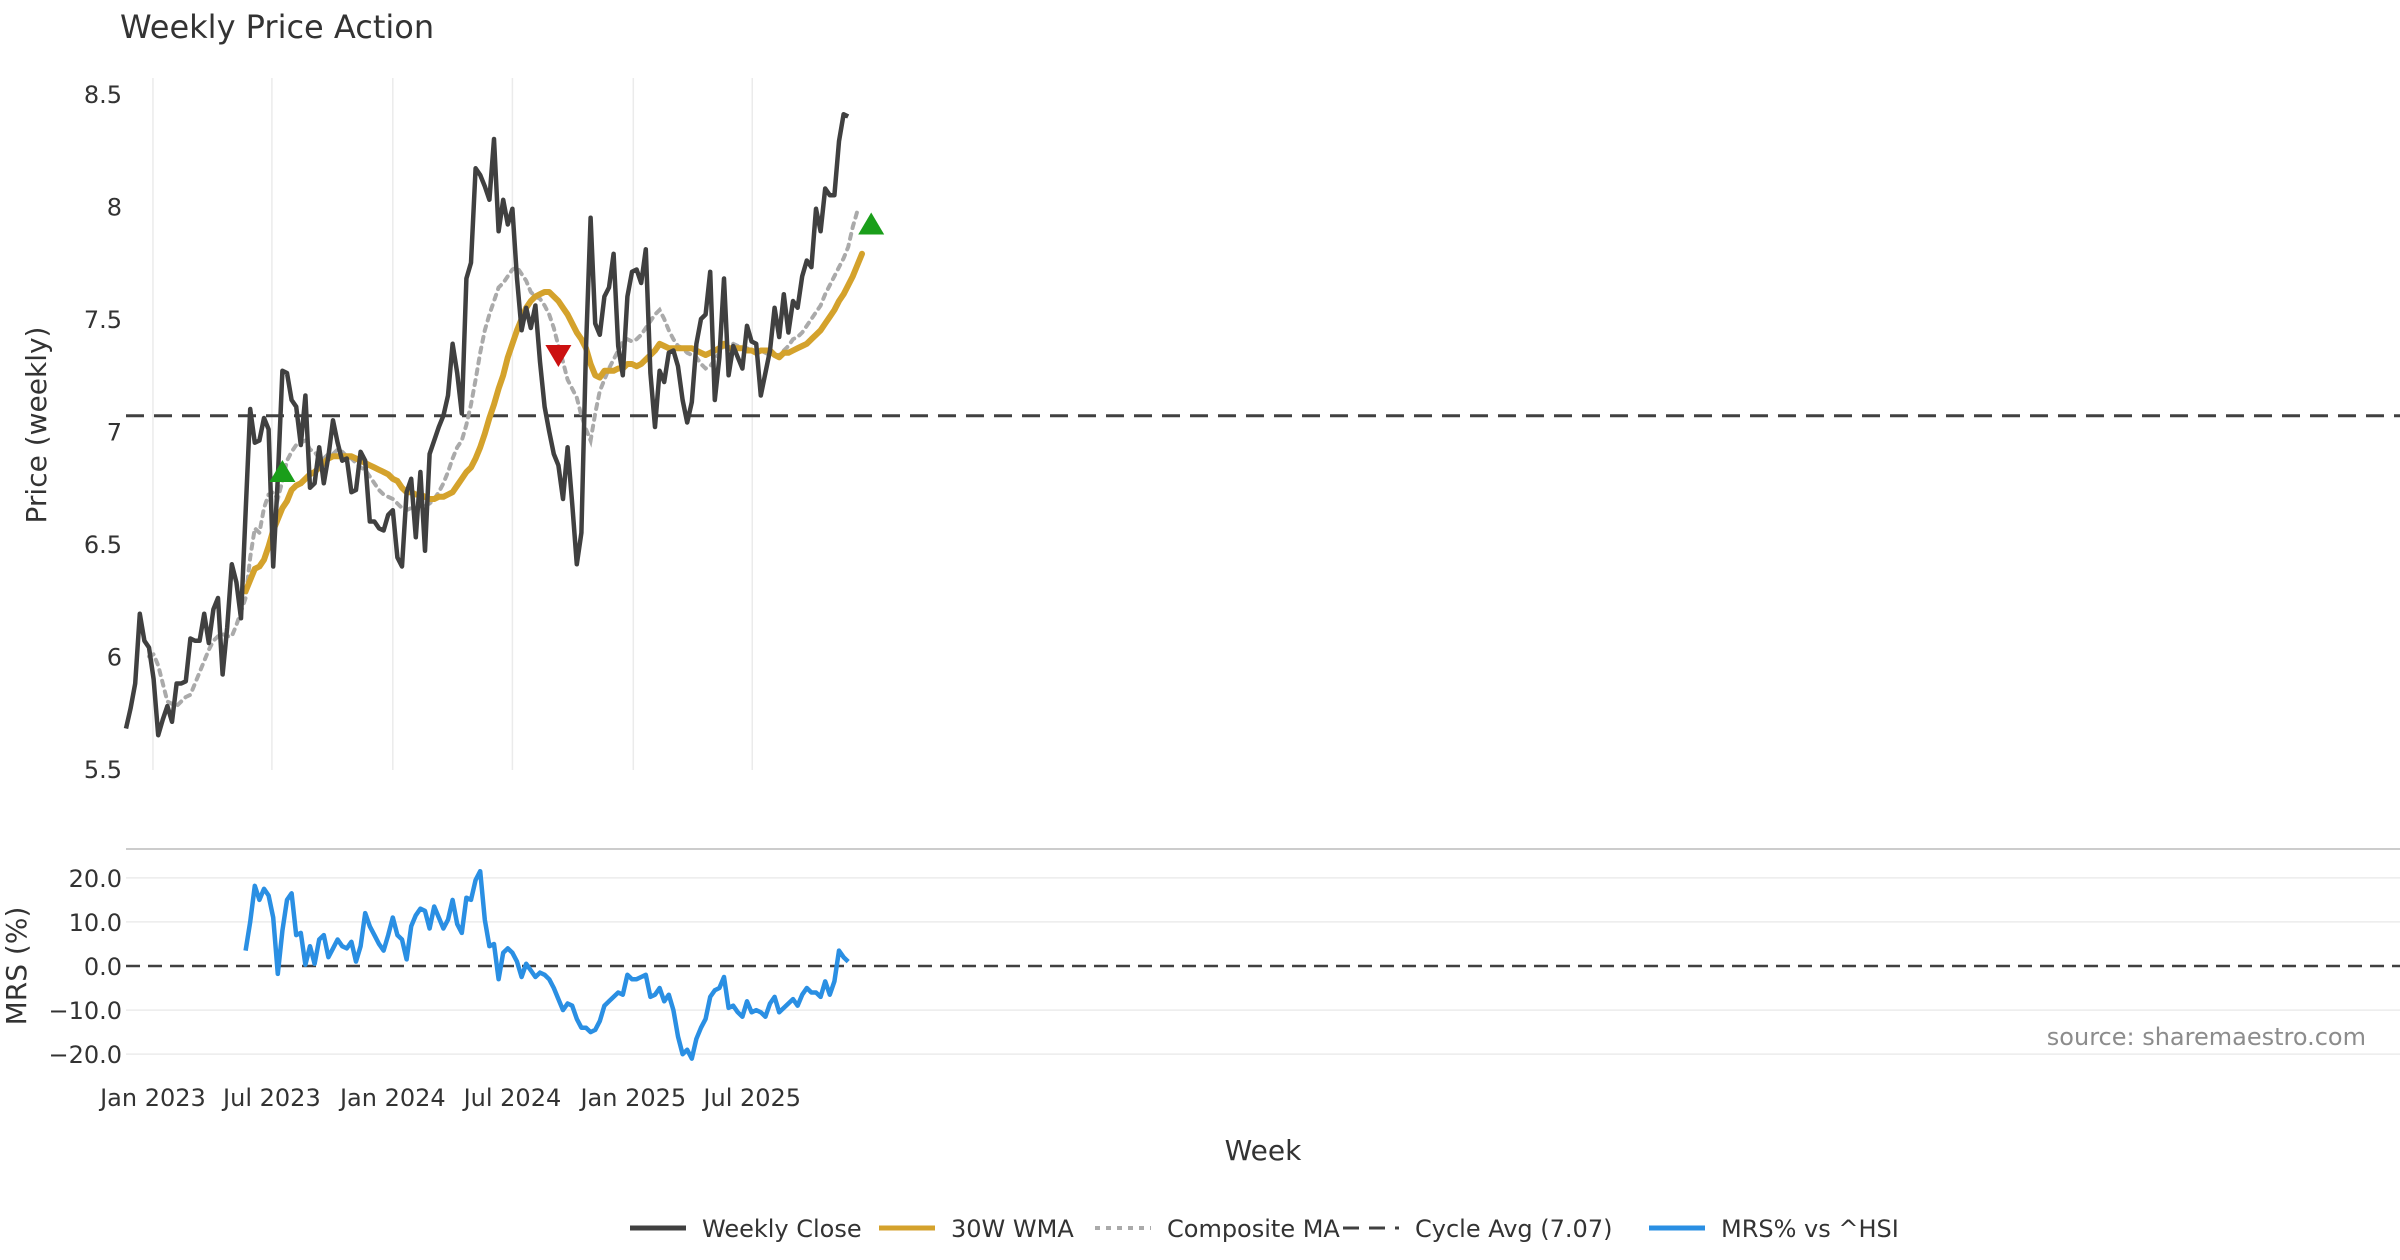 This screenshot has height=1260, width=2400. Describe the element at coordinates (1263, 1150) in the screenshot. I see `x-axis-label: Week` at that location.